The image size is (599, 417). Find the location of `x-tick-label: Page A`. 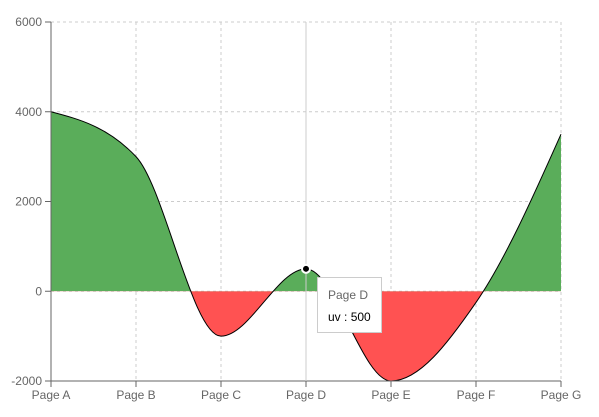

x-tick-label: Page A is located at coordinates (51, 395).